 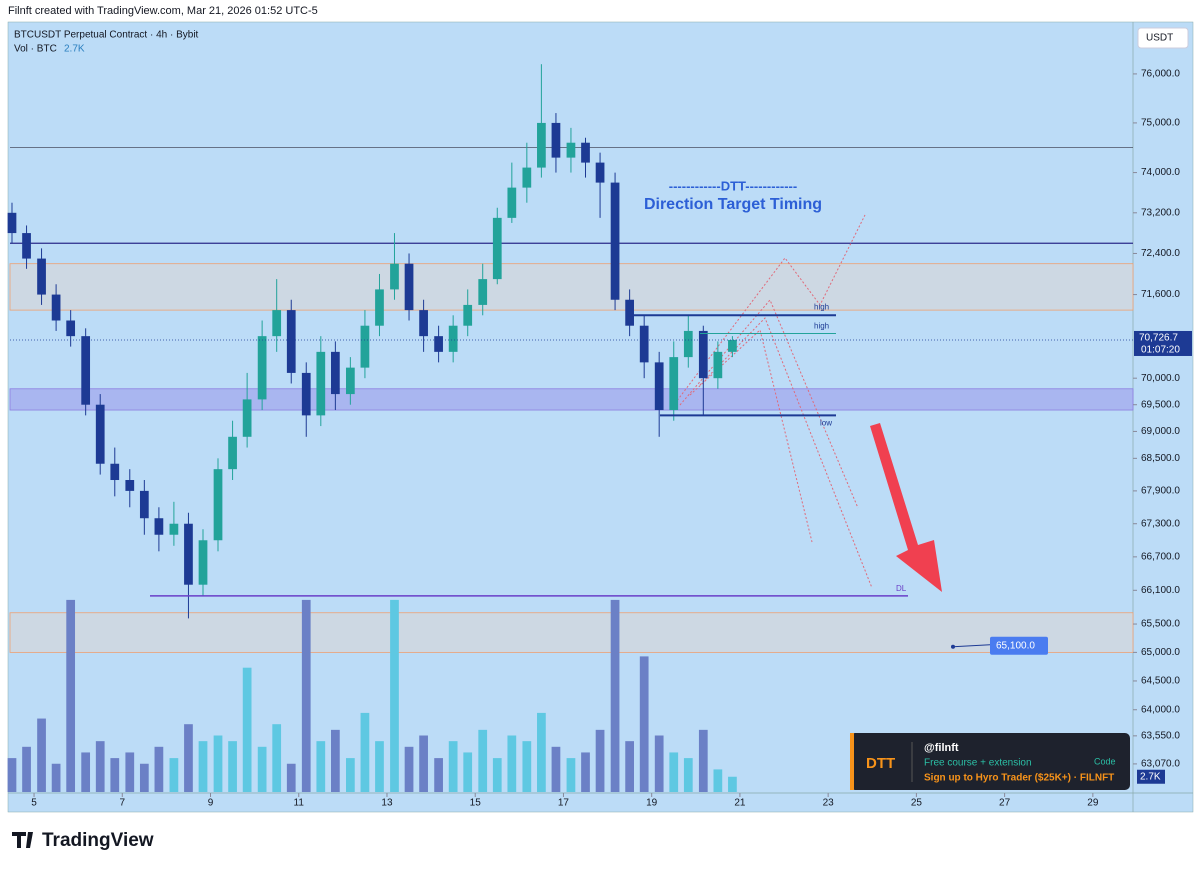 I want to click on dl-label: DL, so click(x=901, y=588).